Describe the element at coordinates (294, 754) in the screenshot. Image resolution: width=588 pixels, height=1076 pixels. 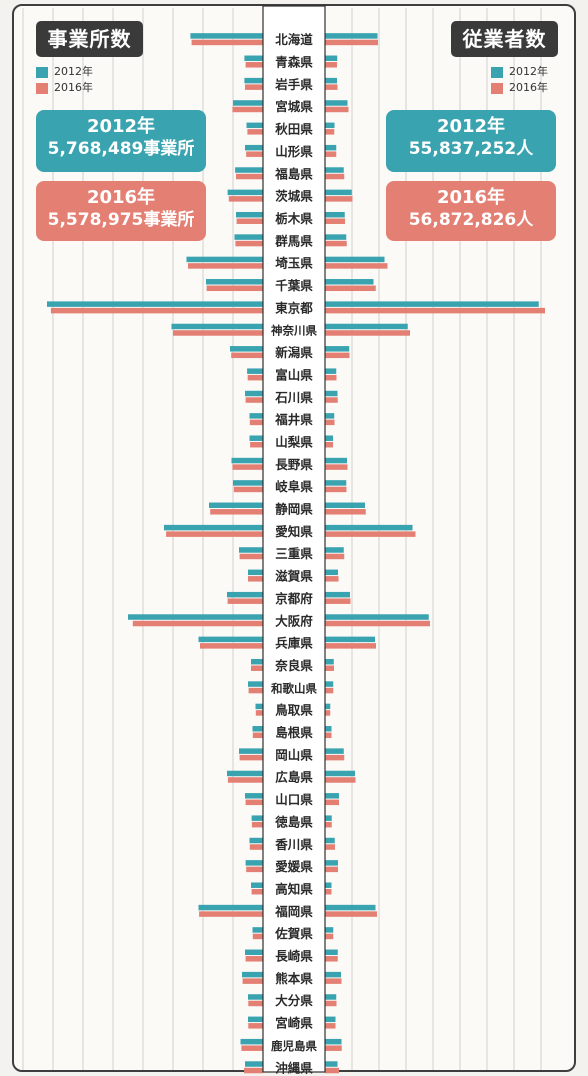
I see `prefecture-label: 岡山県` at that location.